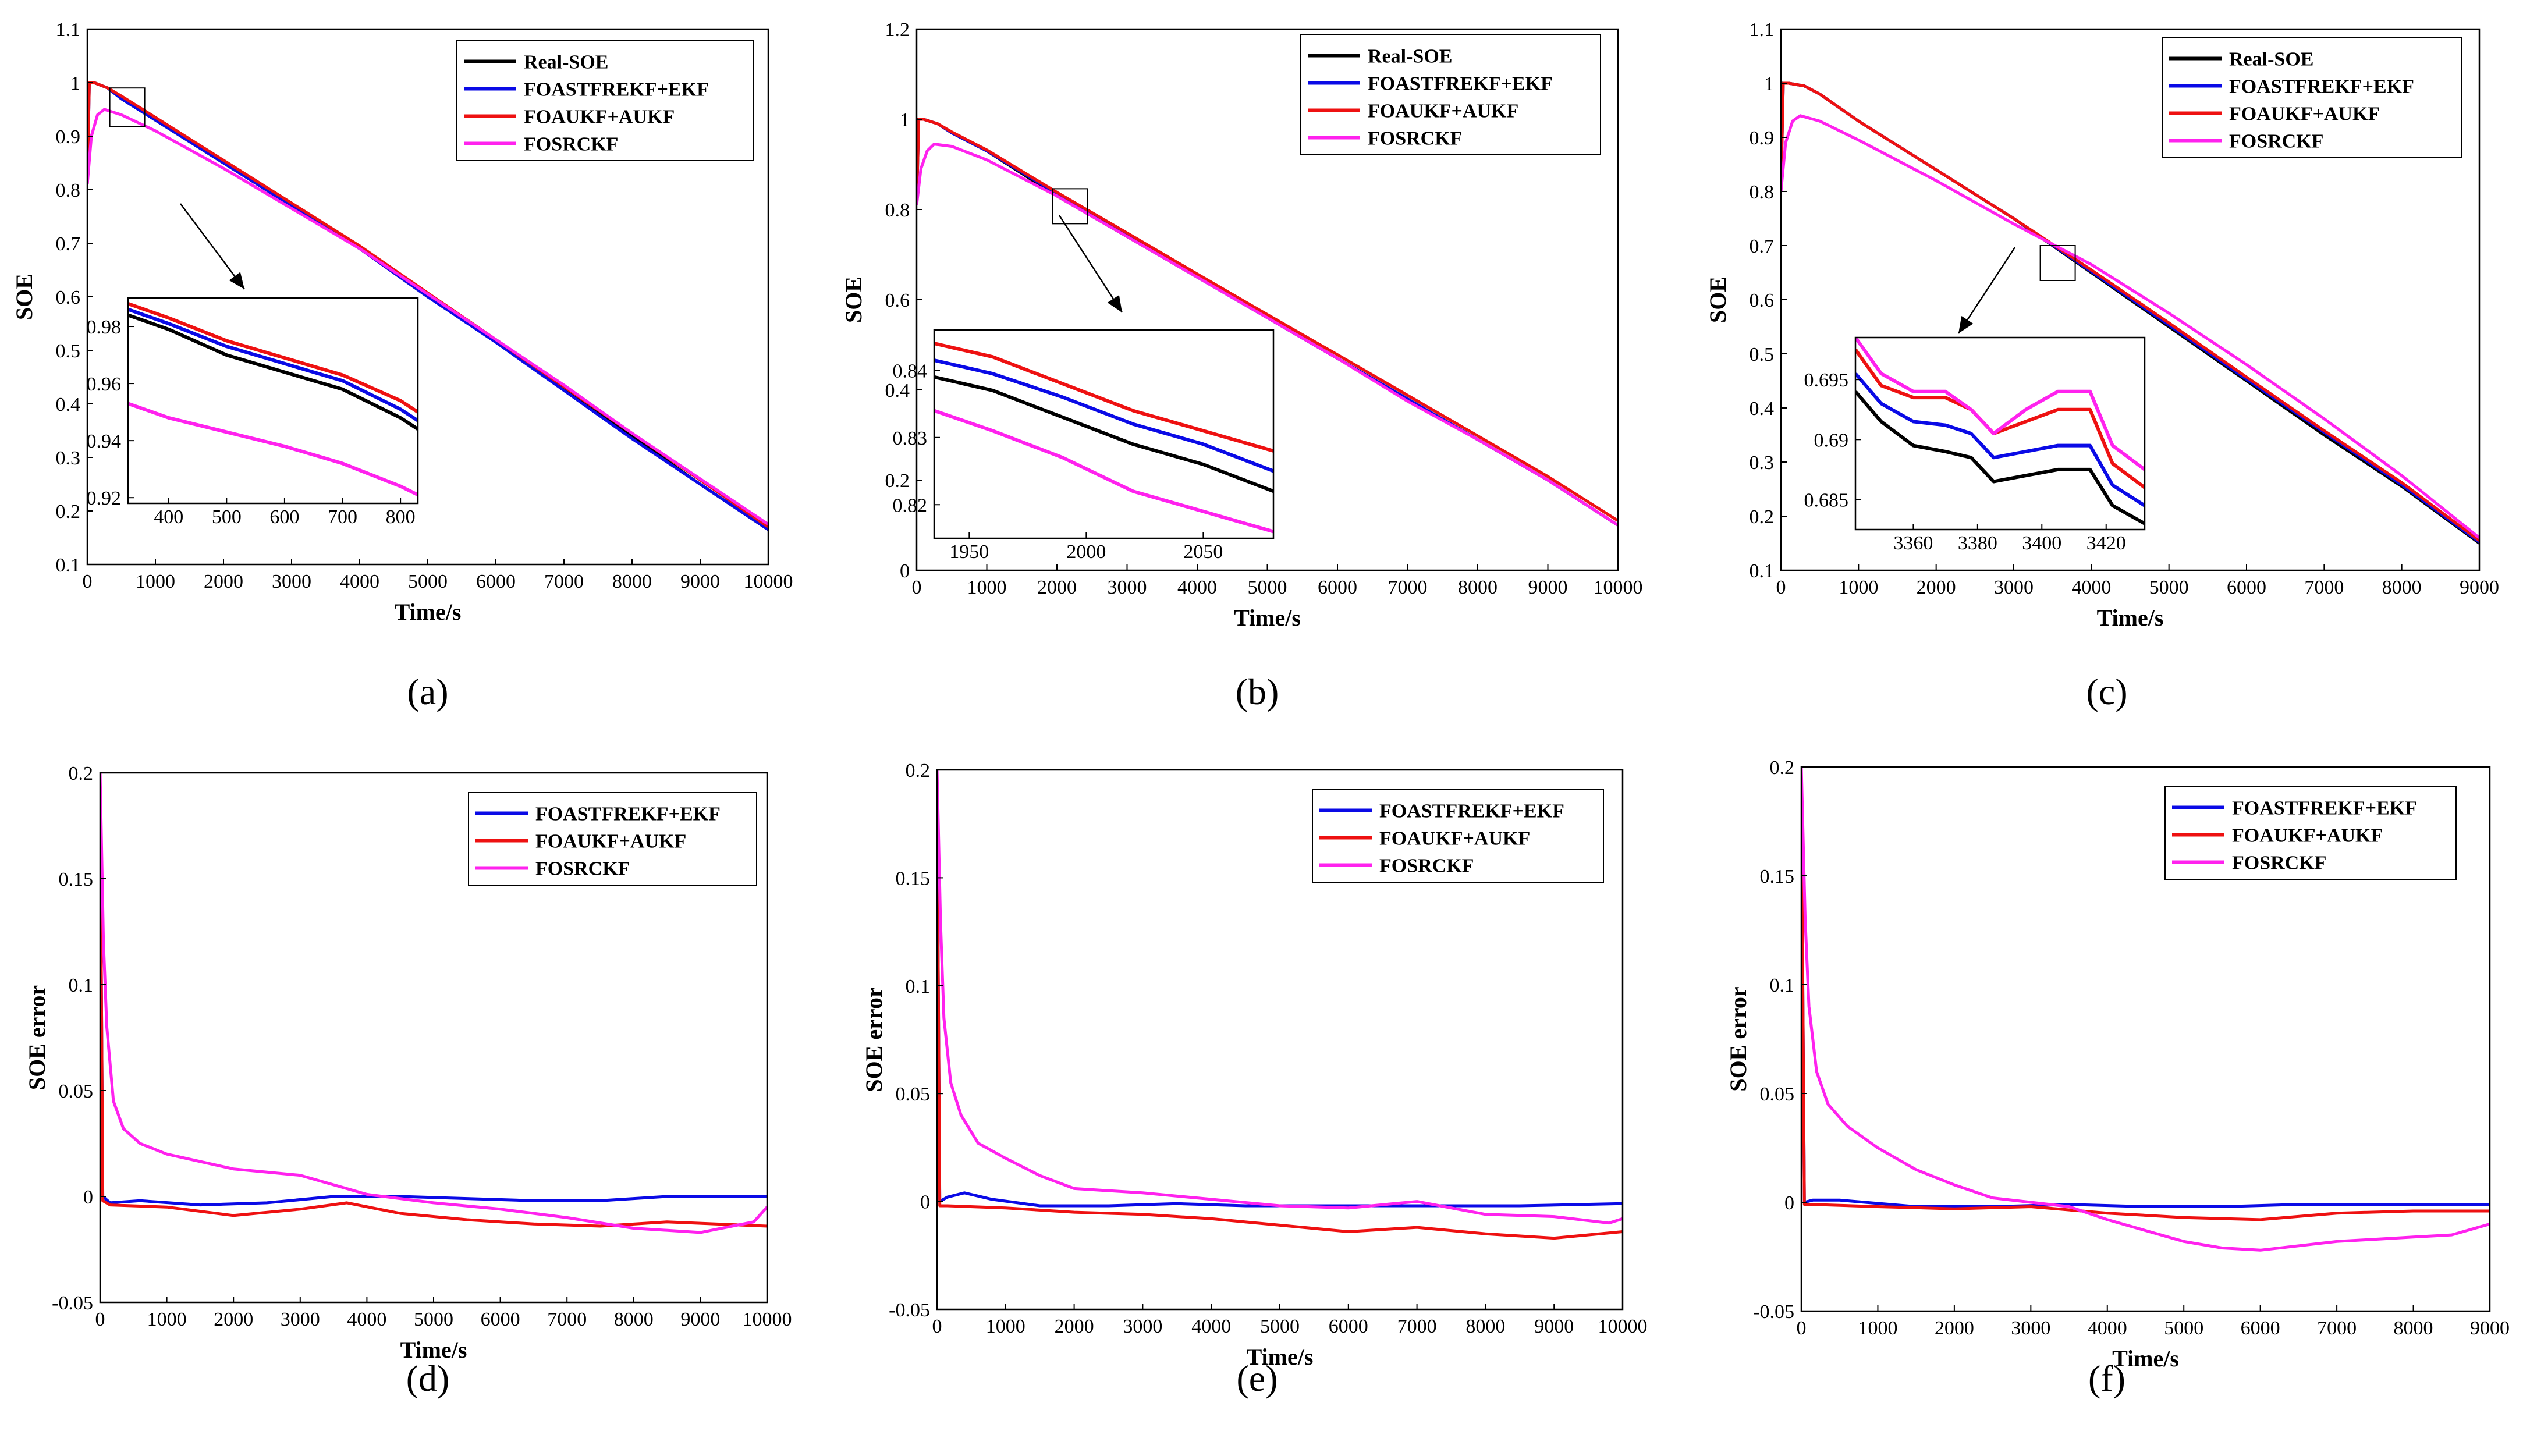  Describe the element at coordinates (700, 1319) in the screenshot. I see `x-tick-label: 9000` at that location.